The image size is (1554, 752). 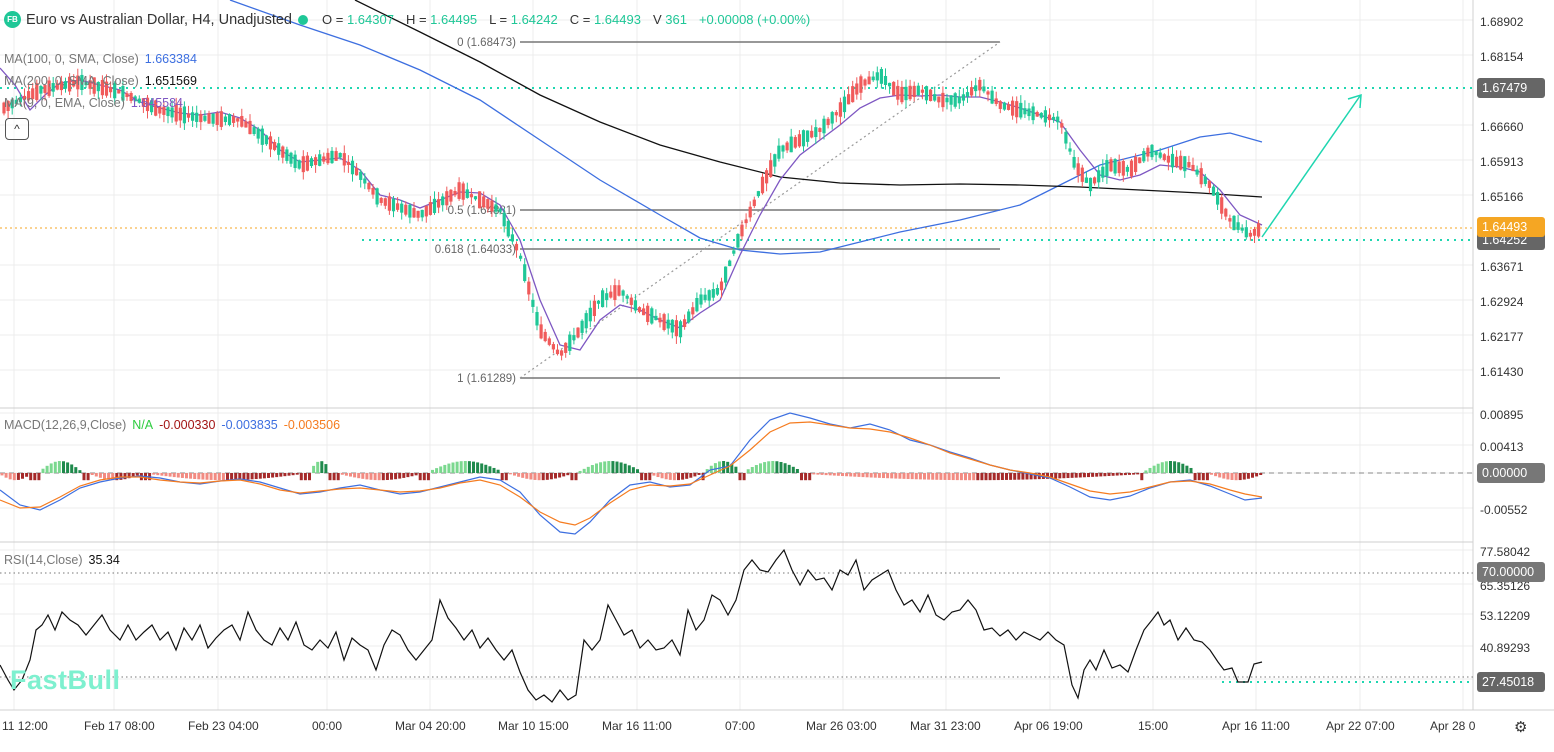 What do you see at coordinates (669, 19) in the screenshot?
I see `ohlc-volume: V 361` at bounding box center [669, 19].